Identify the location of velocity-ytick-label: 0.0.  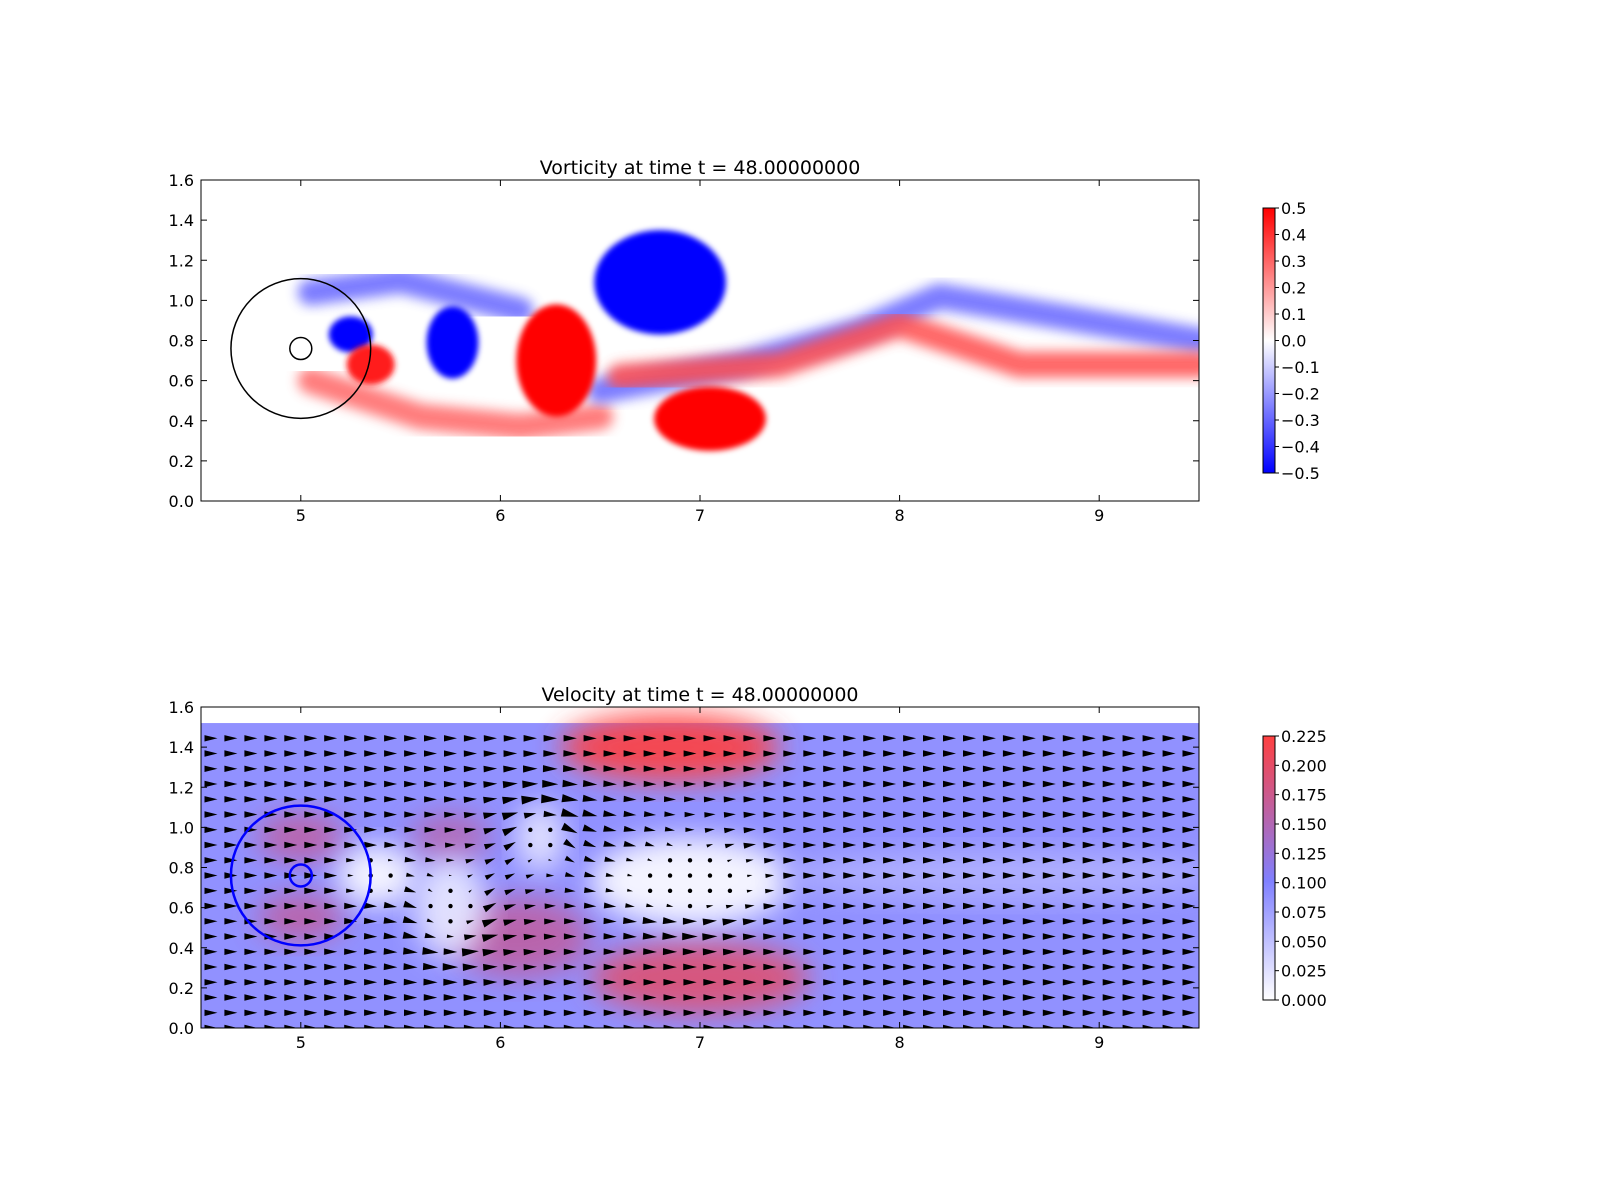
(181, 1028).